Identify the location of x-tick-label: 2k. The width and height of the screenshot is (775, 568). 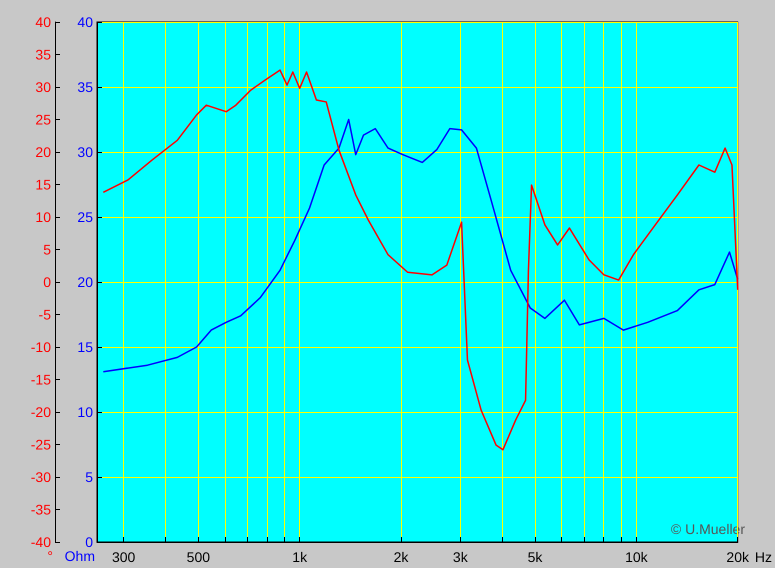
(402, 557).